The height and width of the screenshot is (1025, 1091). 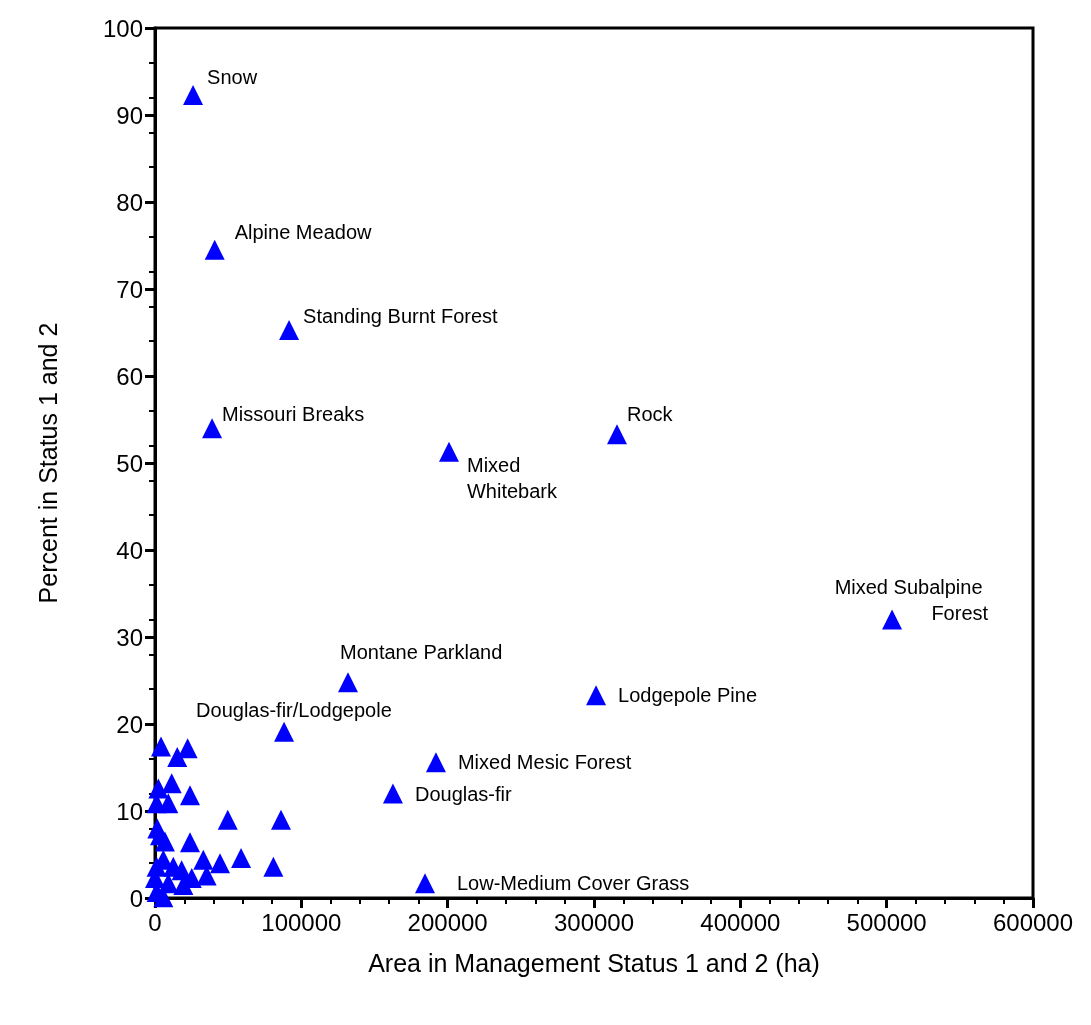 I want to click on annotation: Douglas-fir/Lodgepole, so click(x=294, y=709).